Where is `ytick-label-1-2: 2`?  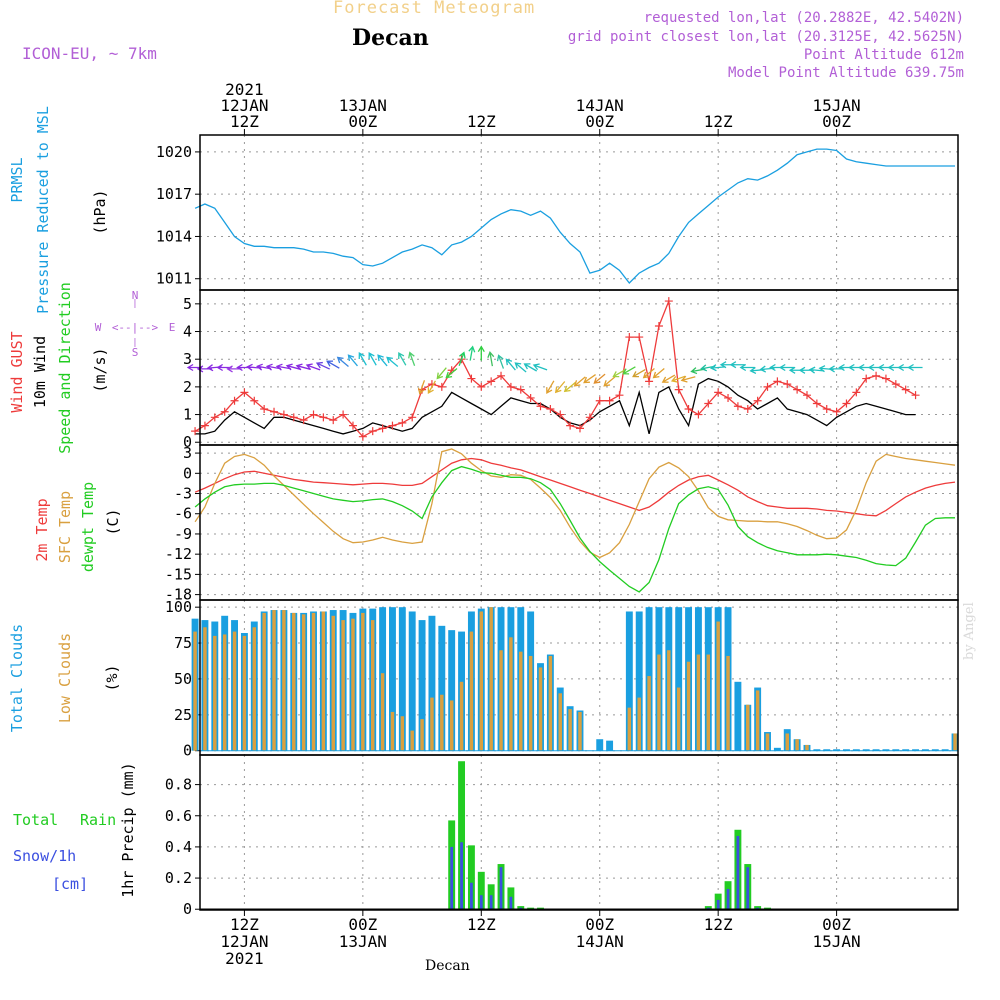 ytick-label-1-2: 2 is located at coordinates (187, 387).